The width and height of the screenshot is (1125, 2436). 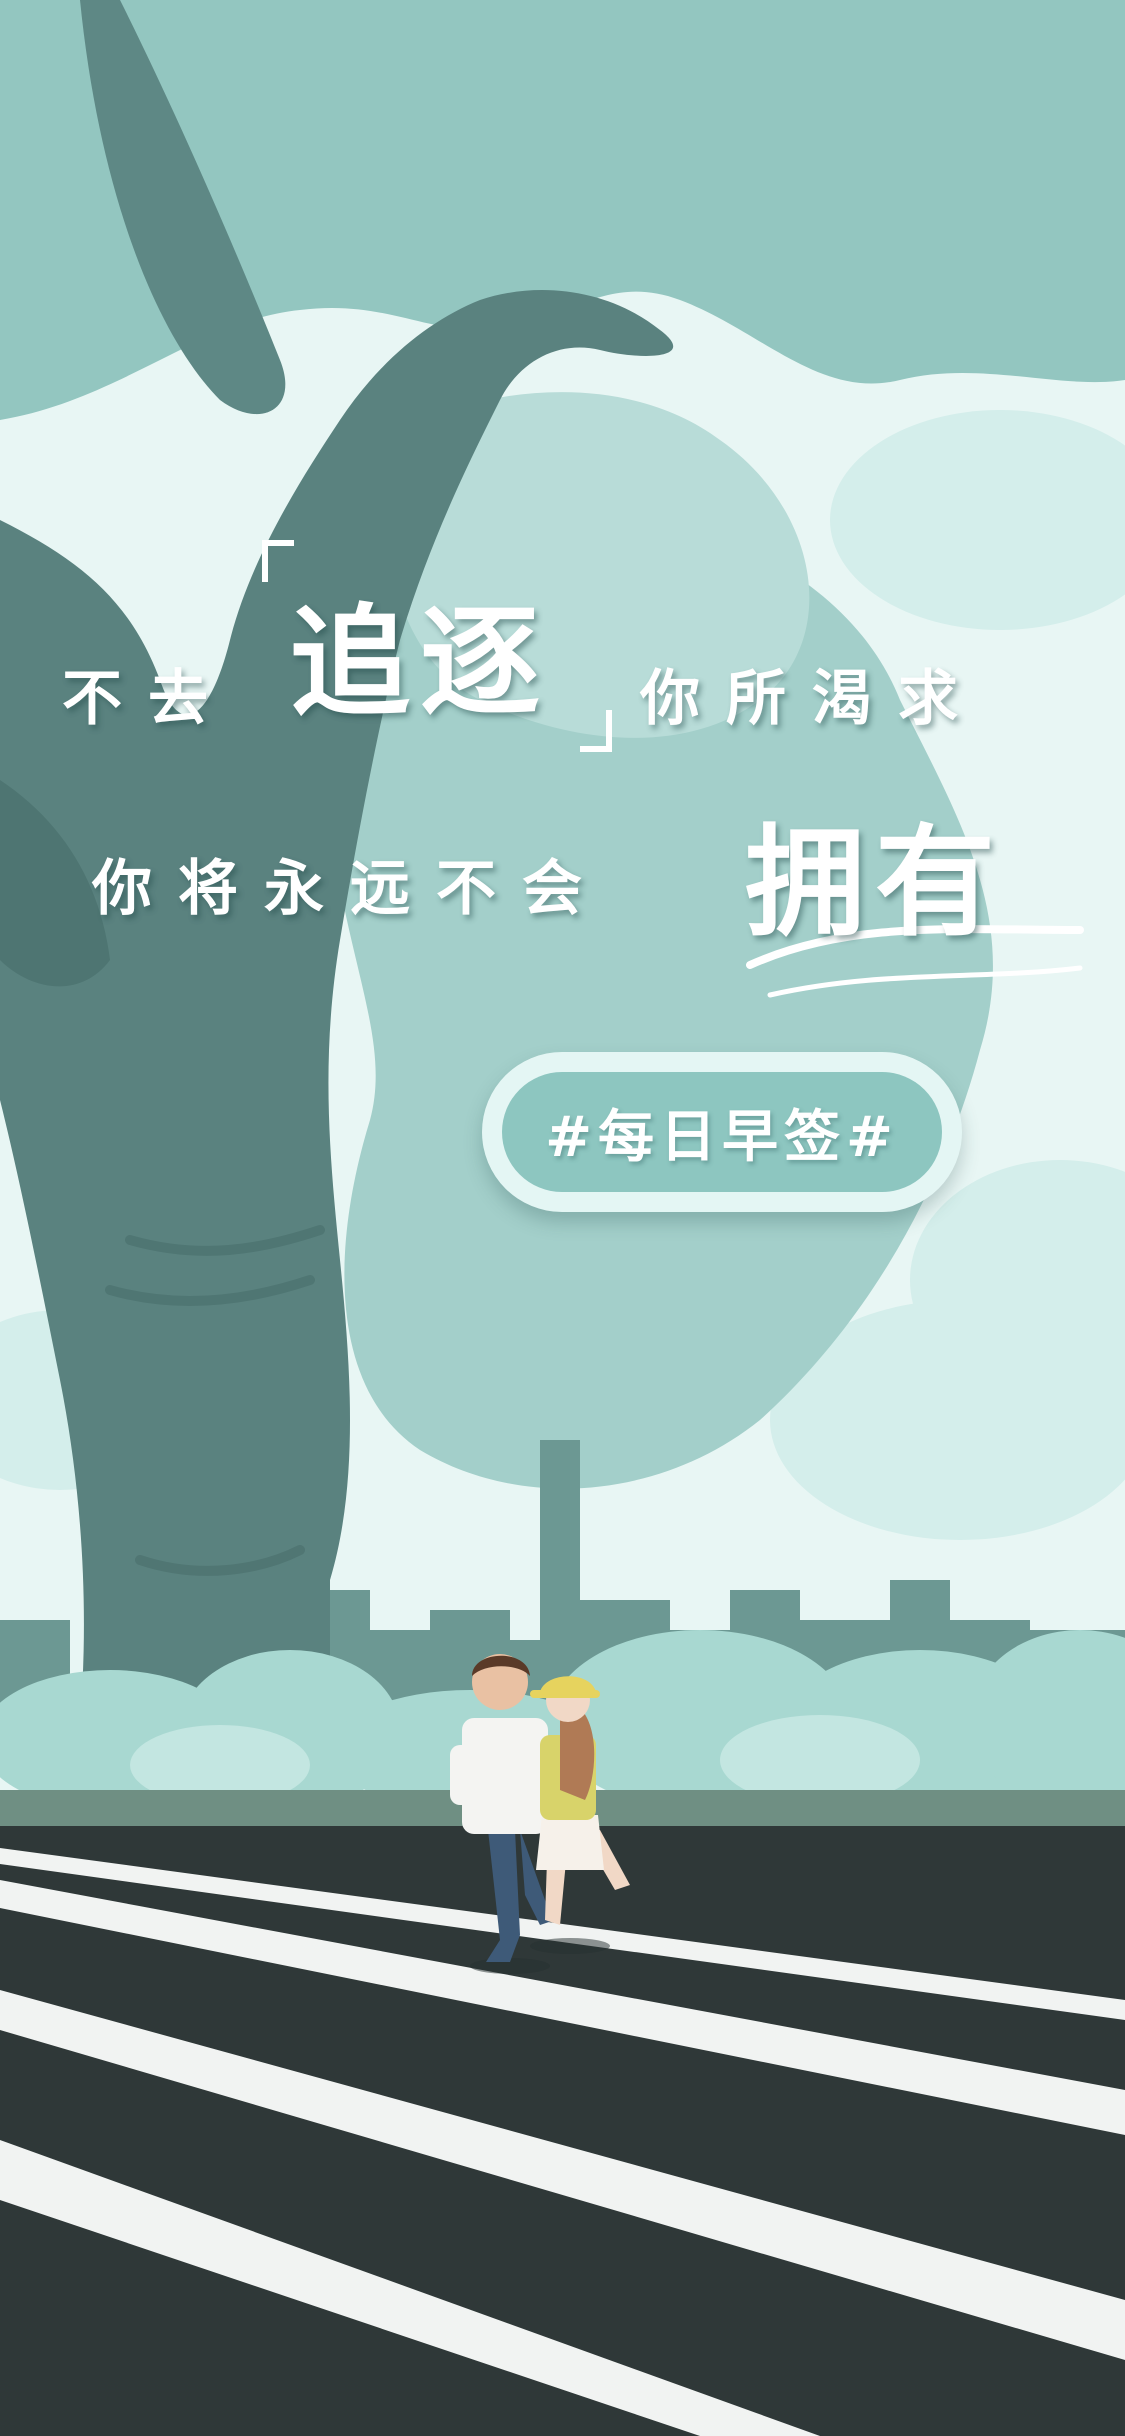 I want to click on daily-tag-badge-inner: #每日早签#, so click(x=722, y=1132).